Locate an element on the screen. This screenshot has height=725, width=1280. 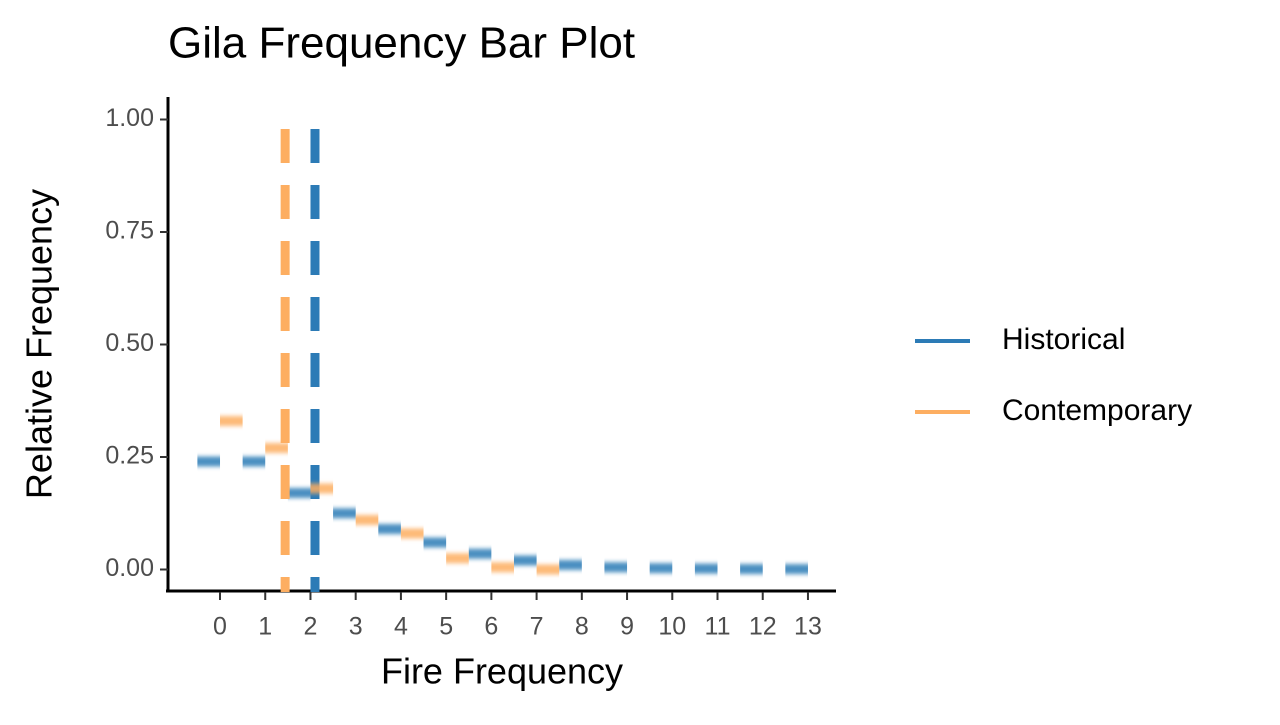
y-tick-label: 1.00 is located at coordinates (129, 118).